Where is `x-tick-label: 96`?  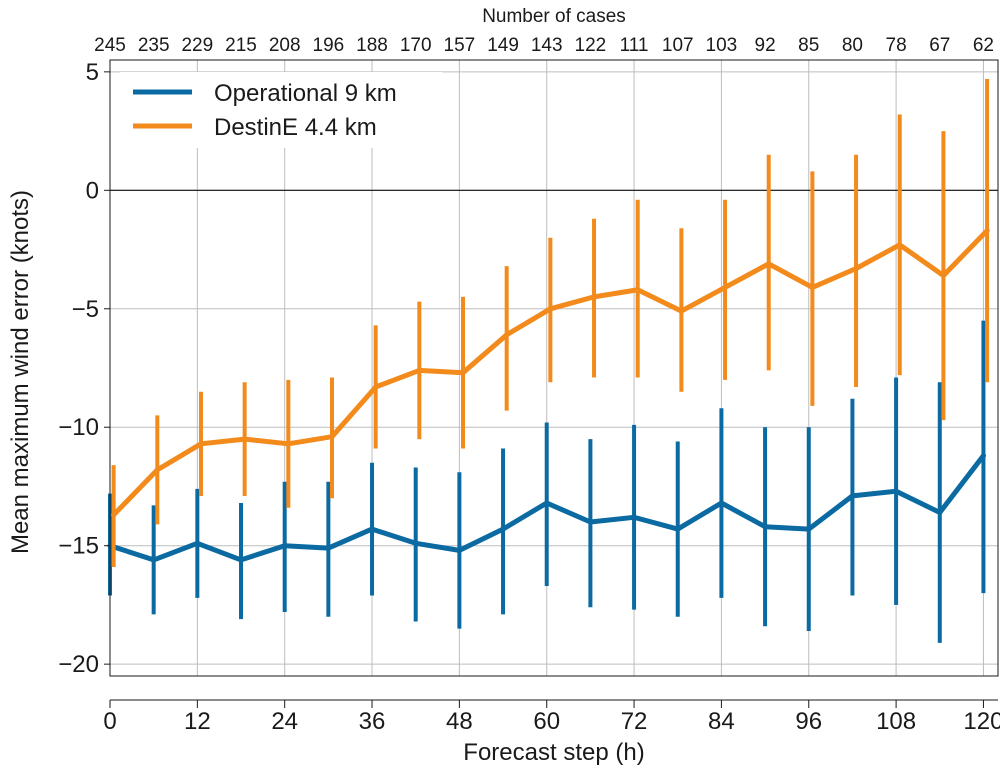
x-tick-label: 96 is located at coordinates (808, 721).